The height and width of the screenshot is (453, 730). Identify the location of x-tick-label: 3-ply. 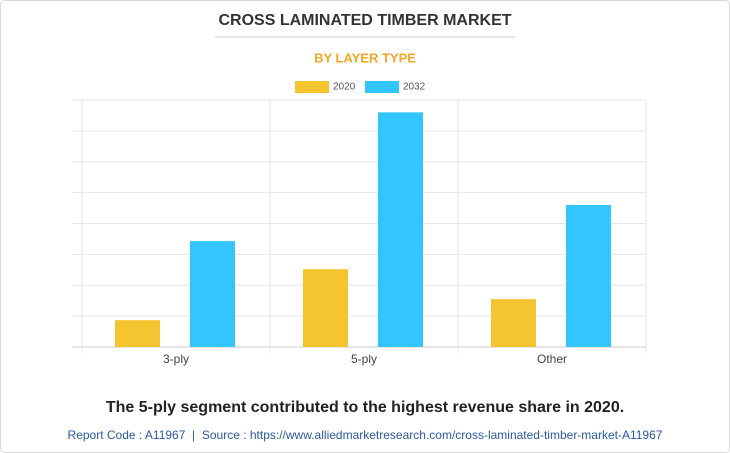
(176, 359).